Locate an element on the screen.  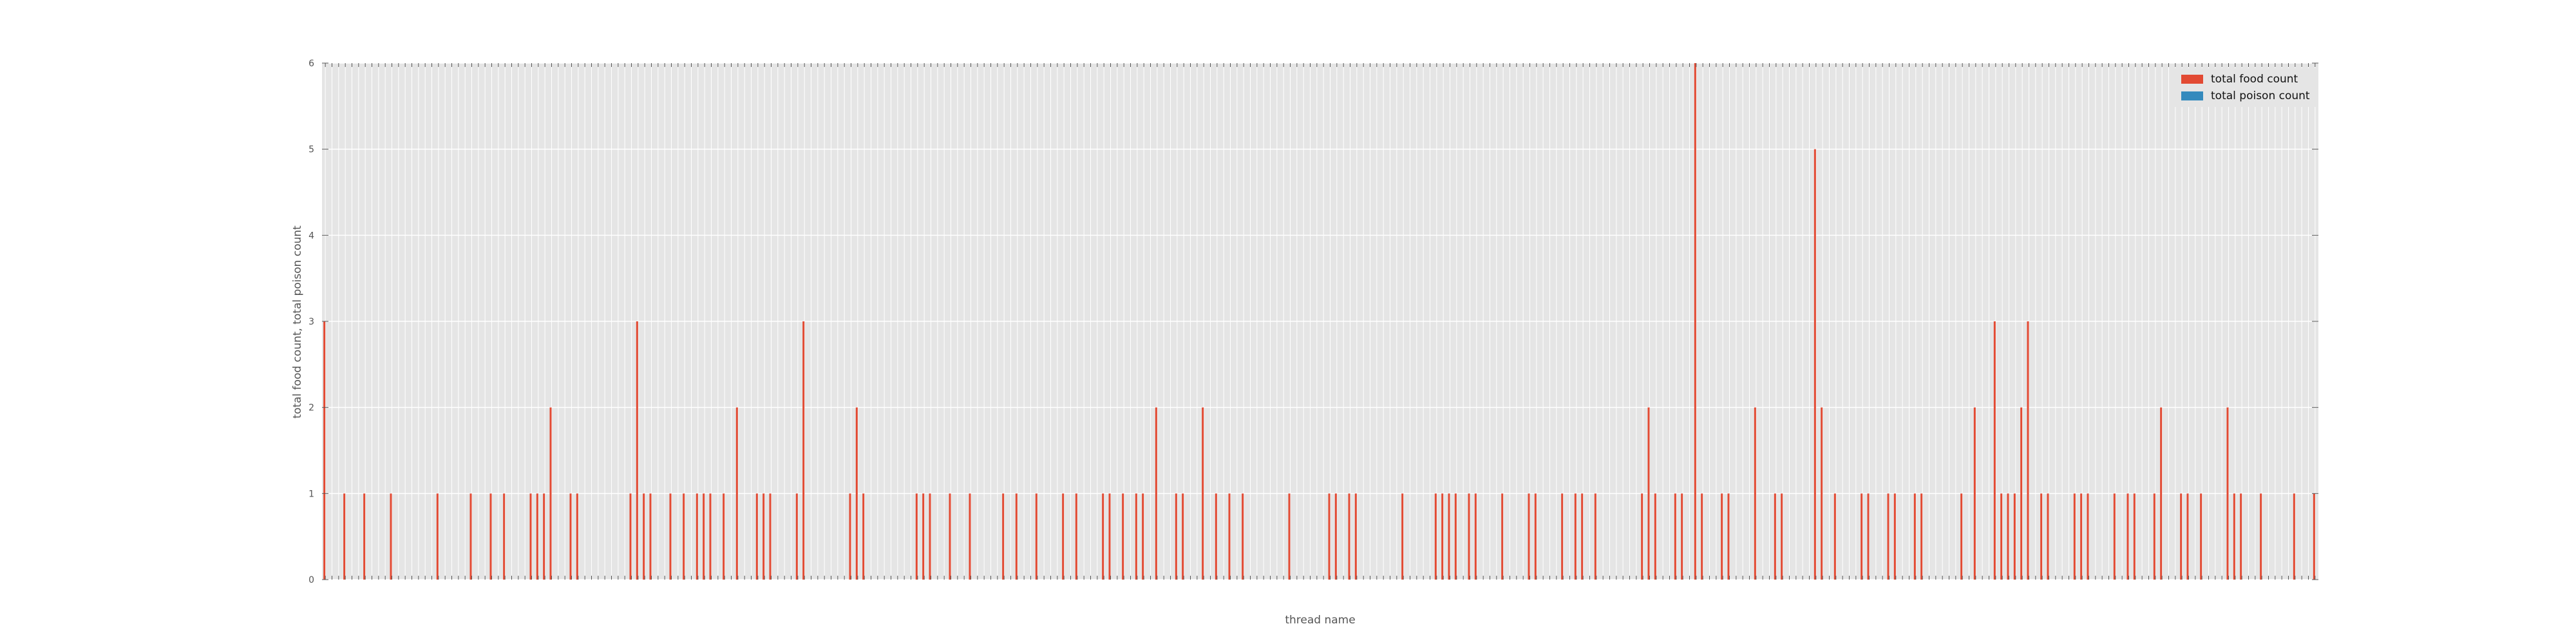
x-axis-label: thread name is located at coordinates (1320, 620).